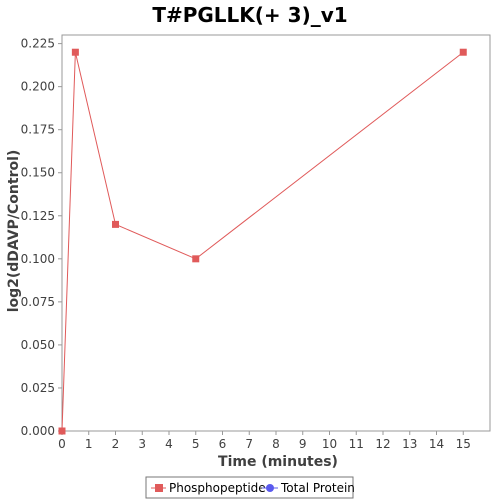 This screenshot has width=500, height=500. What do you see at coordinates (303, 444) in the screenshot?
I see `x-tick-label: 9` at bounding box center [303, 444].